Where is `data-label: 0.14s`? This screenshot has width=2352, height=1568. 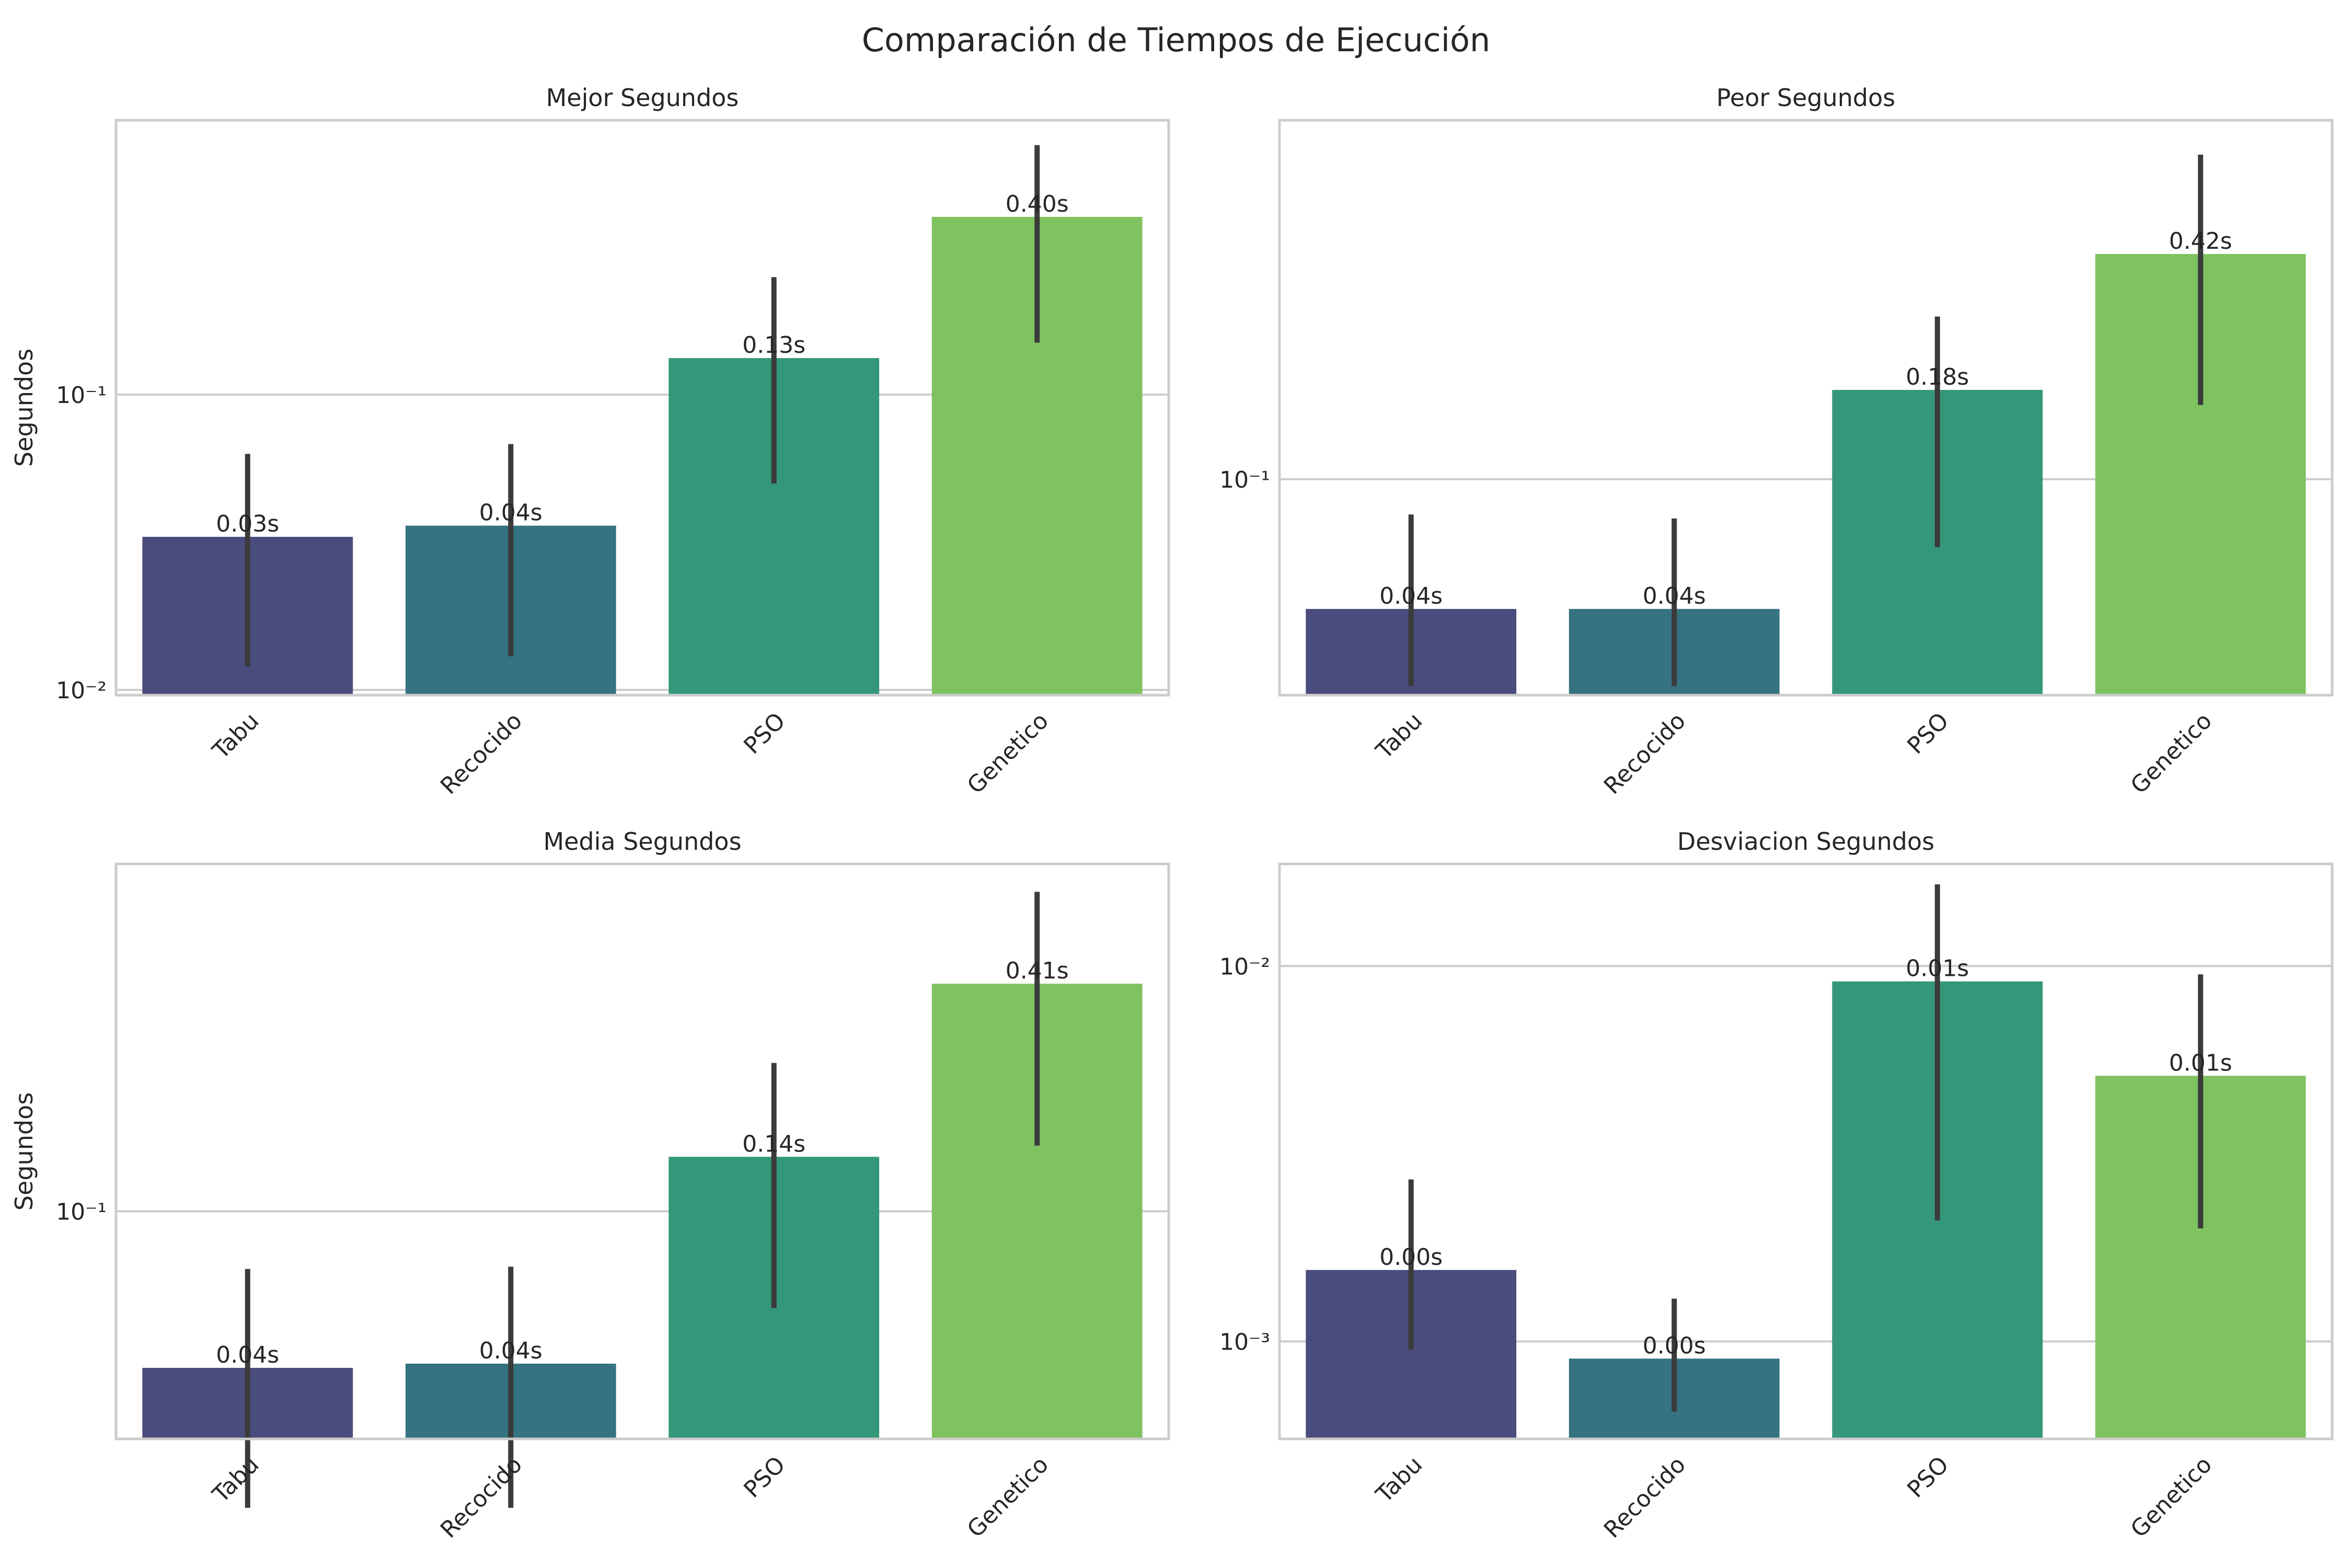
data-label: 0.14s is located at coordinates (773, 1144).